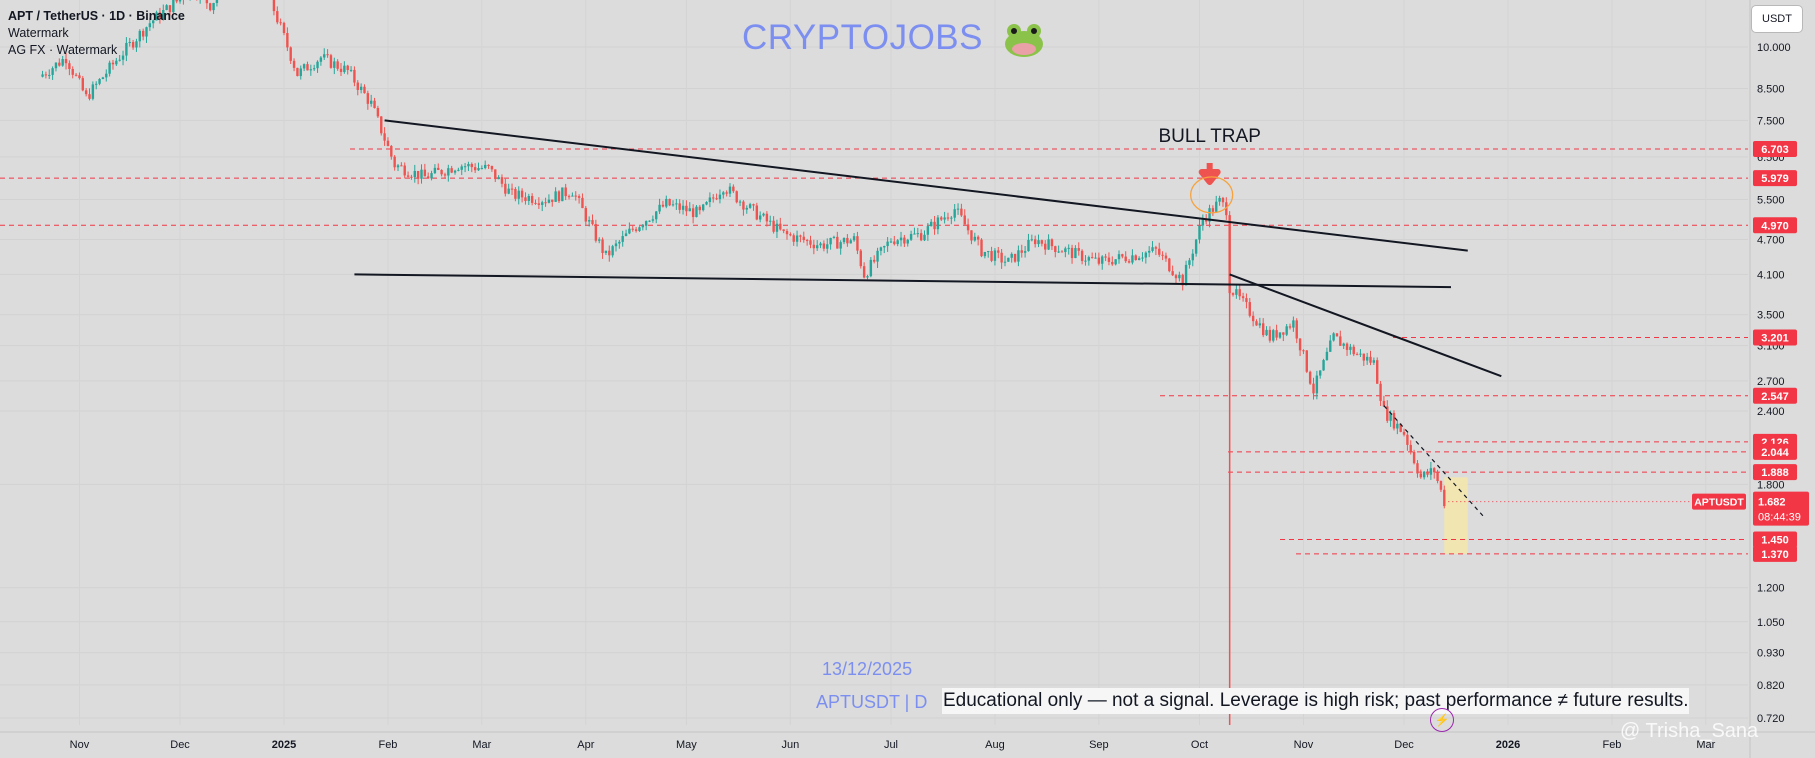 This screenshot has width=1815, height=758. What do you see at coordinates (1771, 654) in the screenshot?
I see `y-tick-label: 0.930` at bounding box center [1771, 654].